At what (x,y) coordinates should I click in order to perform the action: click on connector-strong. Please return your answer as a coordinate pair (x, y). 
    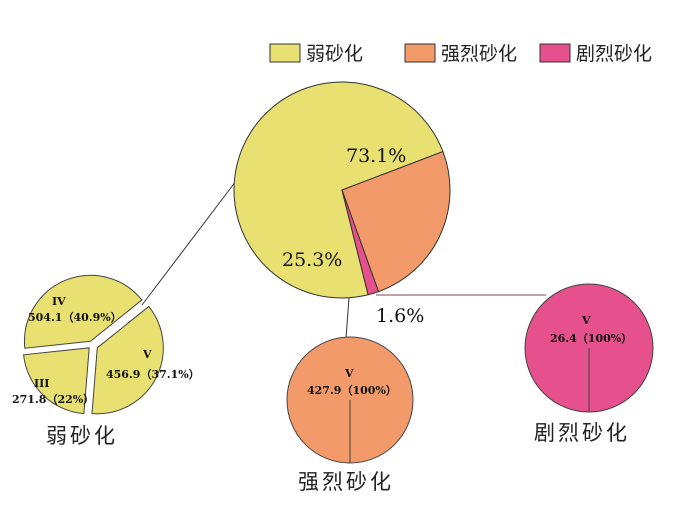
    Looking at the image, I should click on (347, 318).